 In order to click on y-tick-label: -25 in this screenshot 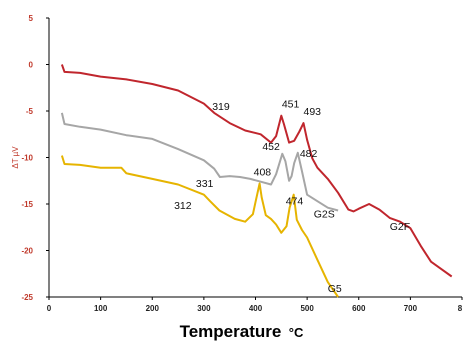, I will do `click(27, 297)`.